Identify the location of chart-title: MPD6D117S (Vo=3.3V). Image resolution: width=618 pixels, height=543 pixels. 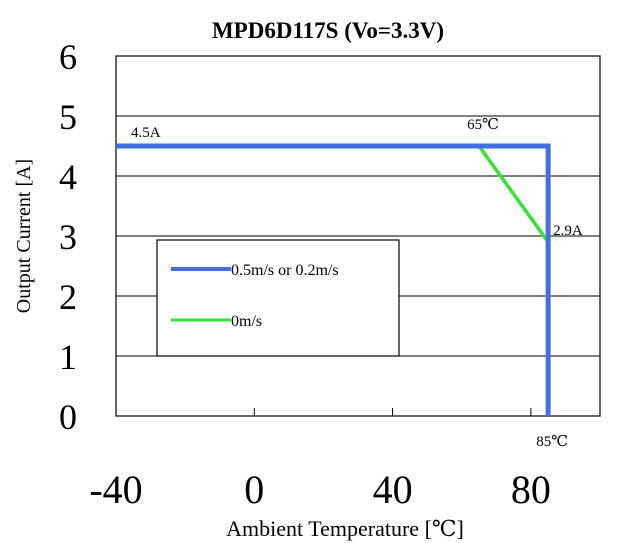
(328, 30).